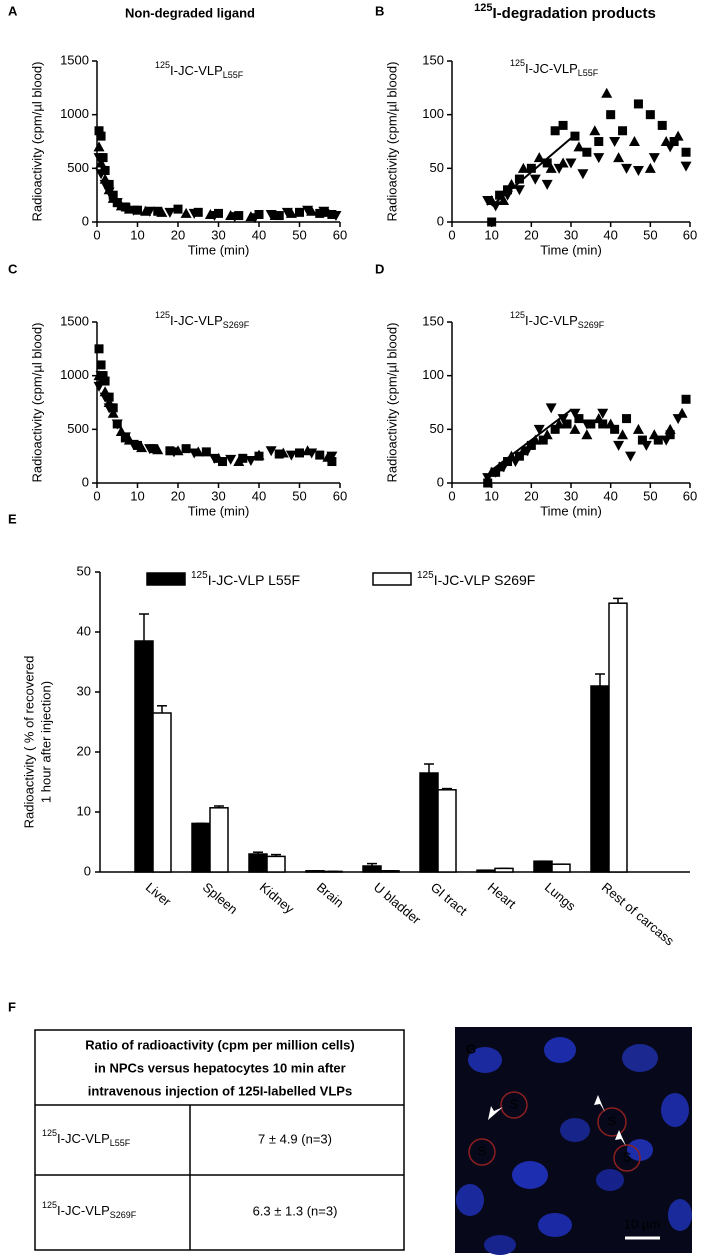  What do you see at coordinates (74, 374) in the screenshot?
I see `y-tick-label: 1000` at bounding box center [74, 374].